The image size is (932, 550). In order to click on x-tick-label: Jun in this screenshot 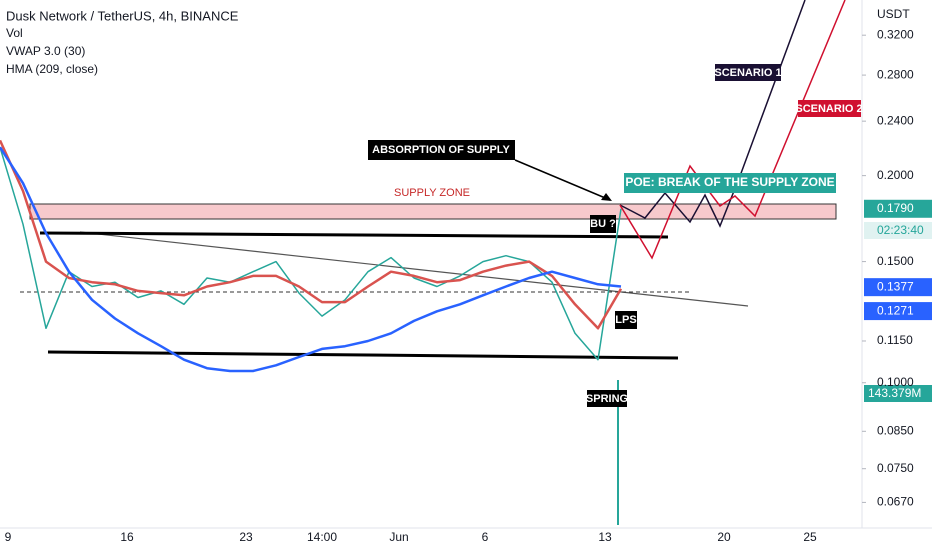, I will do `click(398, 537)`.